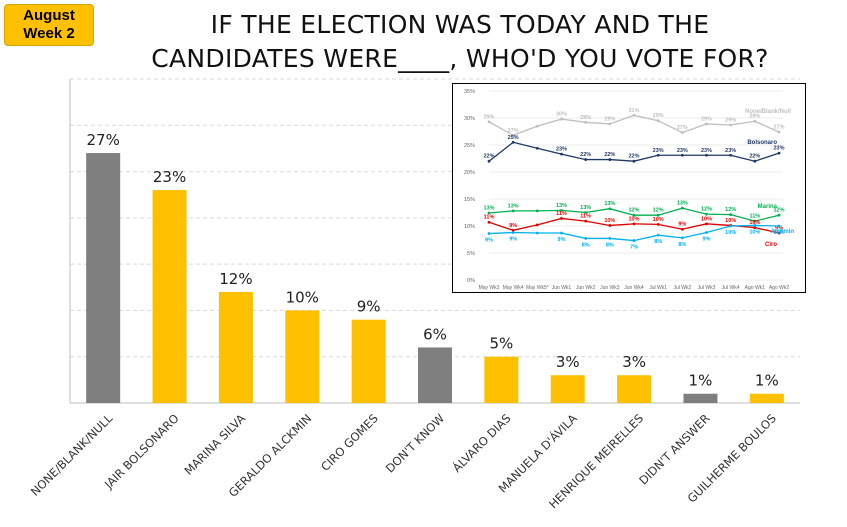 This screenshot has width=847, height=527. Describe the element at coordinates (460, 24) in the screenshot. I see `title-line-1: IF THE ELECTION WAS TODAY AND THE` at that location.